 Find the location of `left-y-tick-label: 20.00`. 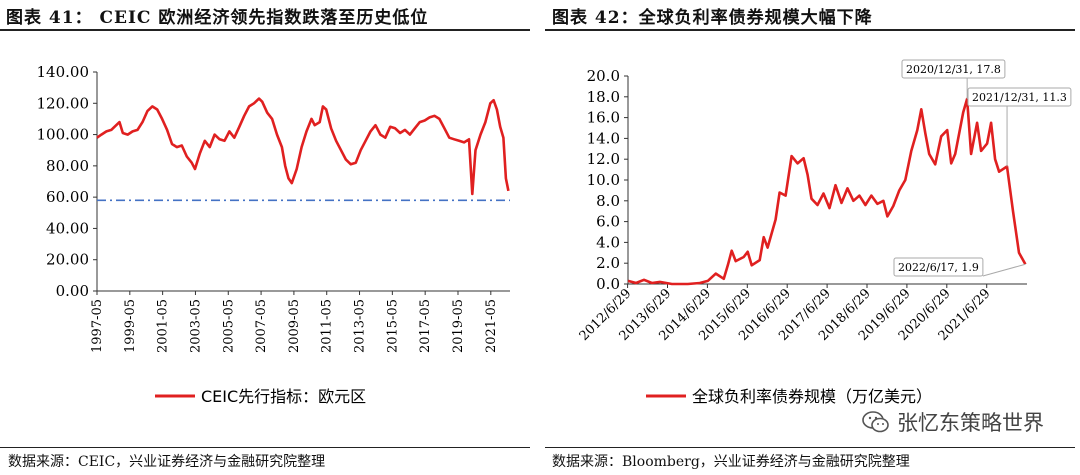

left-y-tick-label: 20.00 is located at coordinates (67, 260).